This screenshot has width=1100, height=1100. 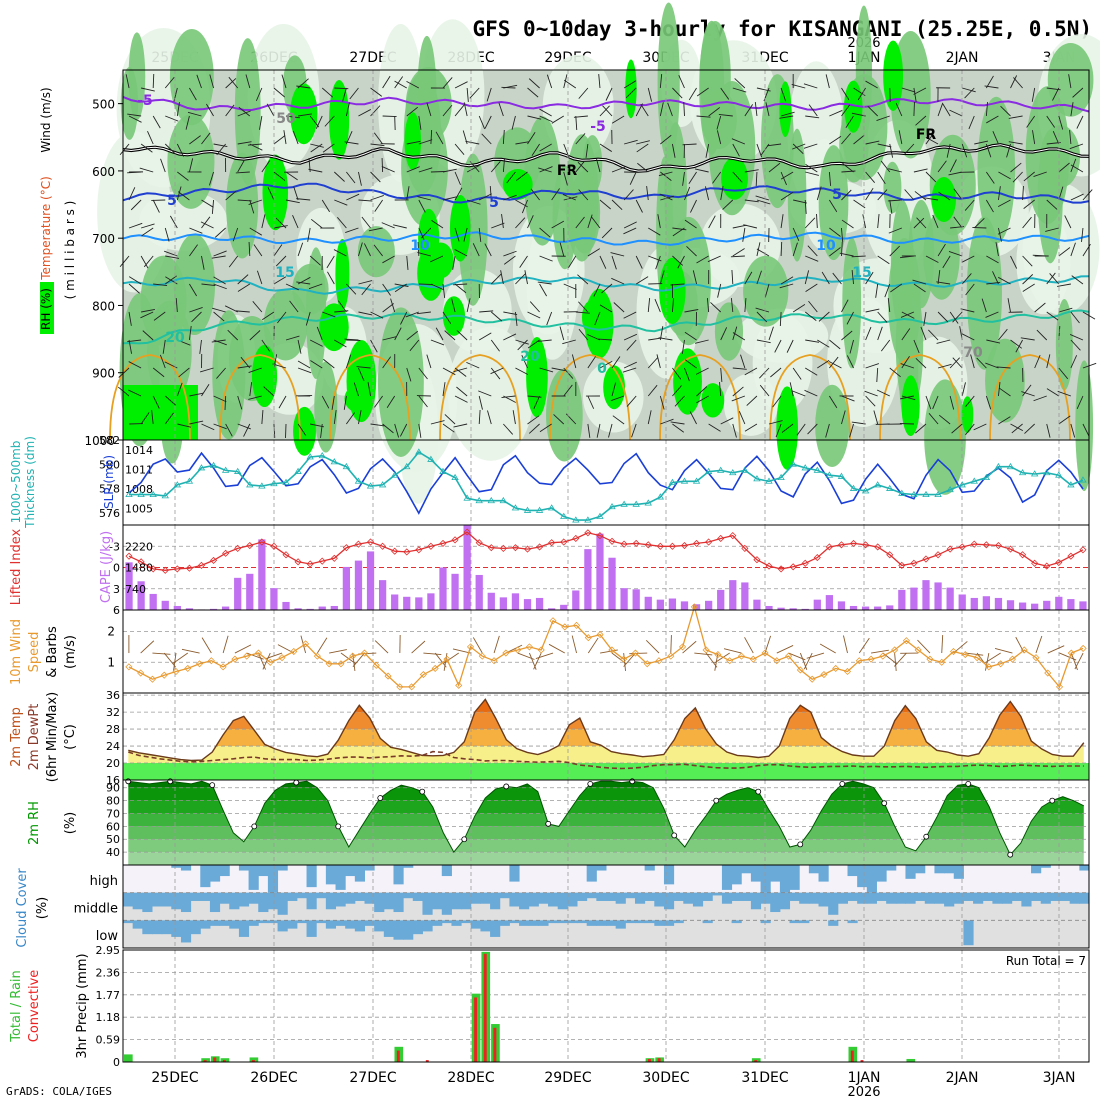 I want to click on cape-bar, so click(x=576, y=600).